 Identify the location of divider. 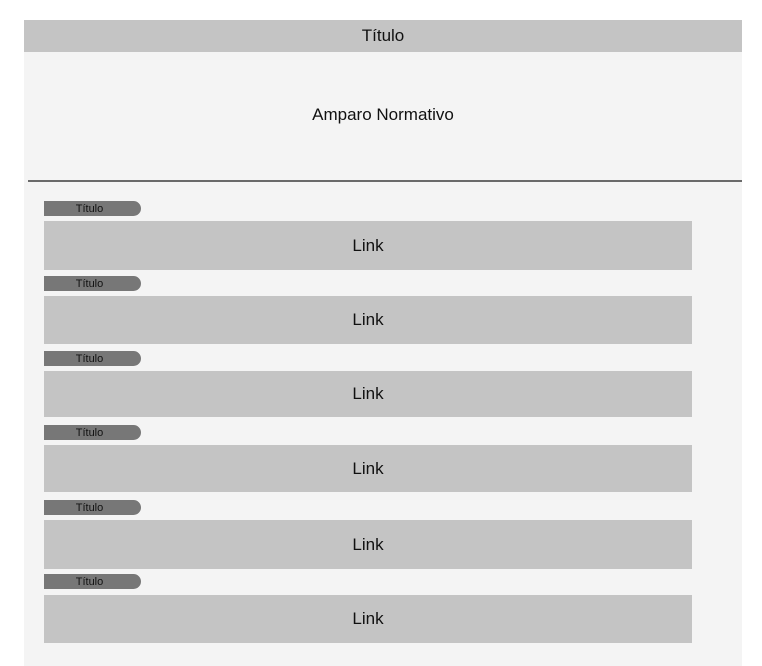
(385, 181).